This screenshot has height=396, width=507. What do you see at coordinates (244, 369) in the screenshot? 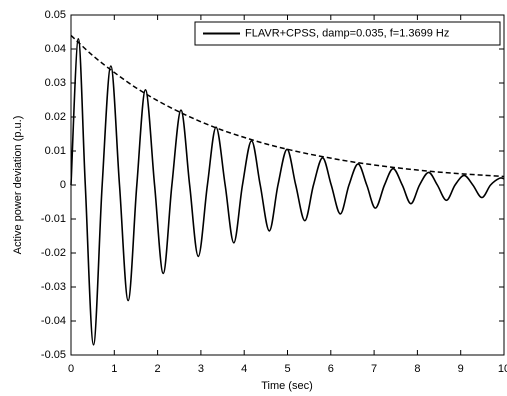
I see `x-tick-label: 4` at bounding box center [244, 369].